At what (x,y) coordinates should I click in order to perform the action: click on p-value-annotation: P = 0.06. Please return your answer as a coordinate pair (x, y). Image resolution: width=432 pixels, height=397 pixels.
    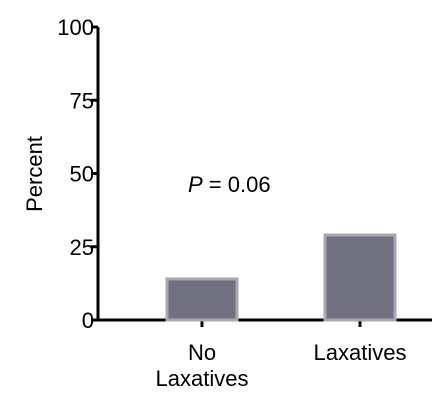
    Looking at the image, I should click on (229, 184).